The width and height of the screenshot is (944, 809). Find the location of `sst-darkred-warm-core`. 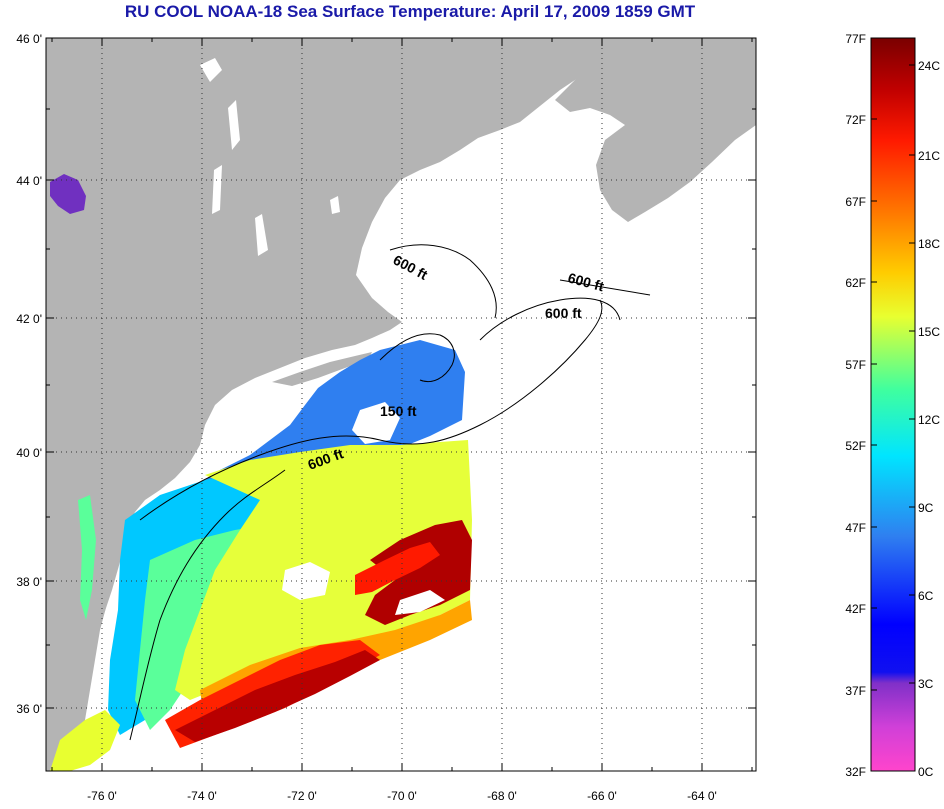

sst-darkred-warm-core is located at coordinates (418, 572).